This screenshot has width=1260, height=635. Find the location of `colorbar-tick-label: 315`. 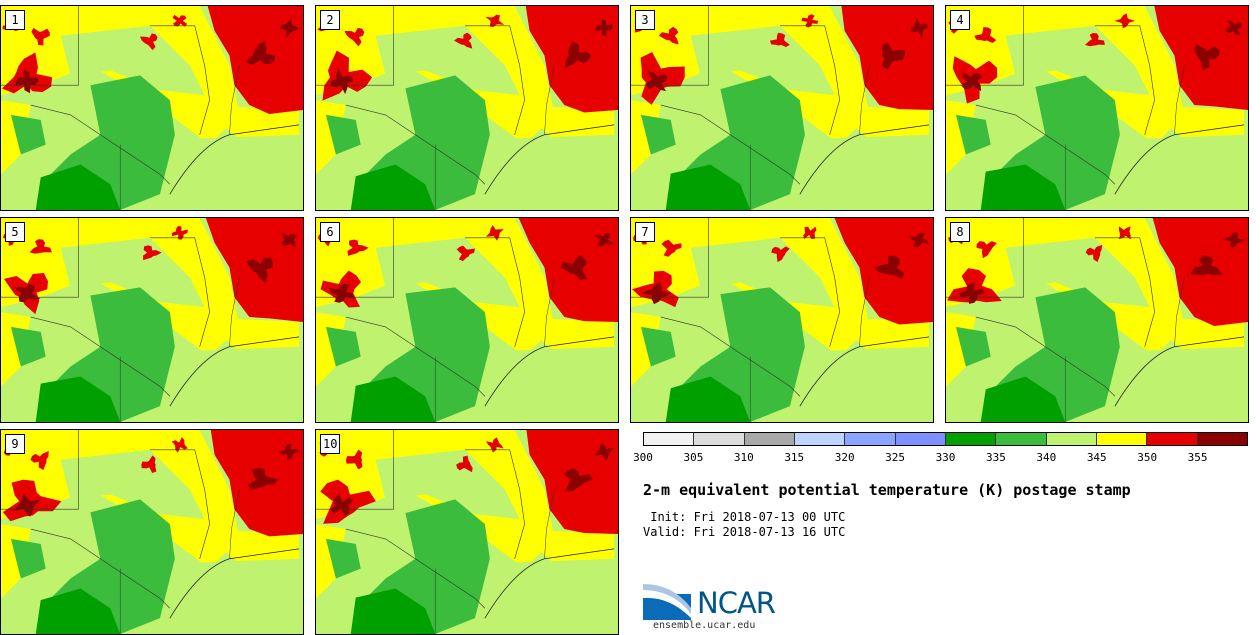

colorbar-tick-label: 315 is located at coordinates (794, 457).